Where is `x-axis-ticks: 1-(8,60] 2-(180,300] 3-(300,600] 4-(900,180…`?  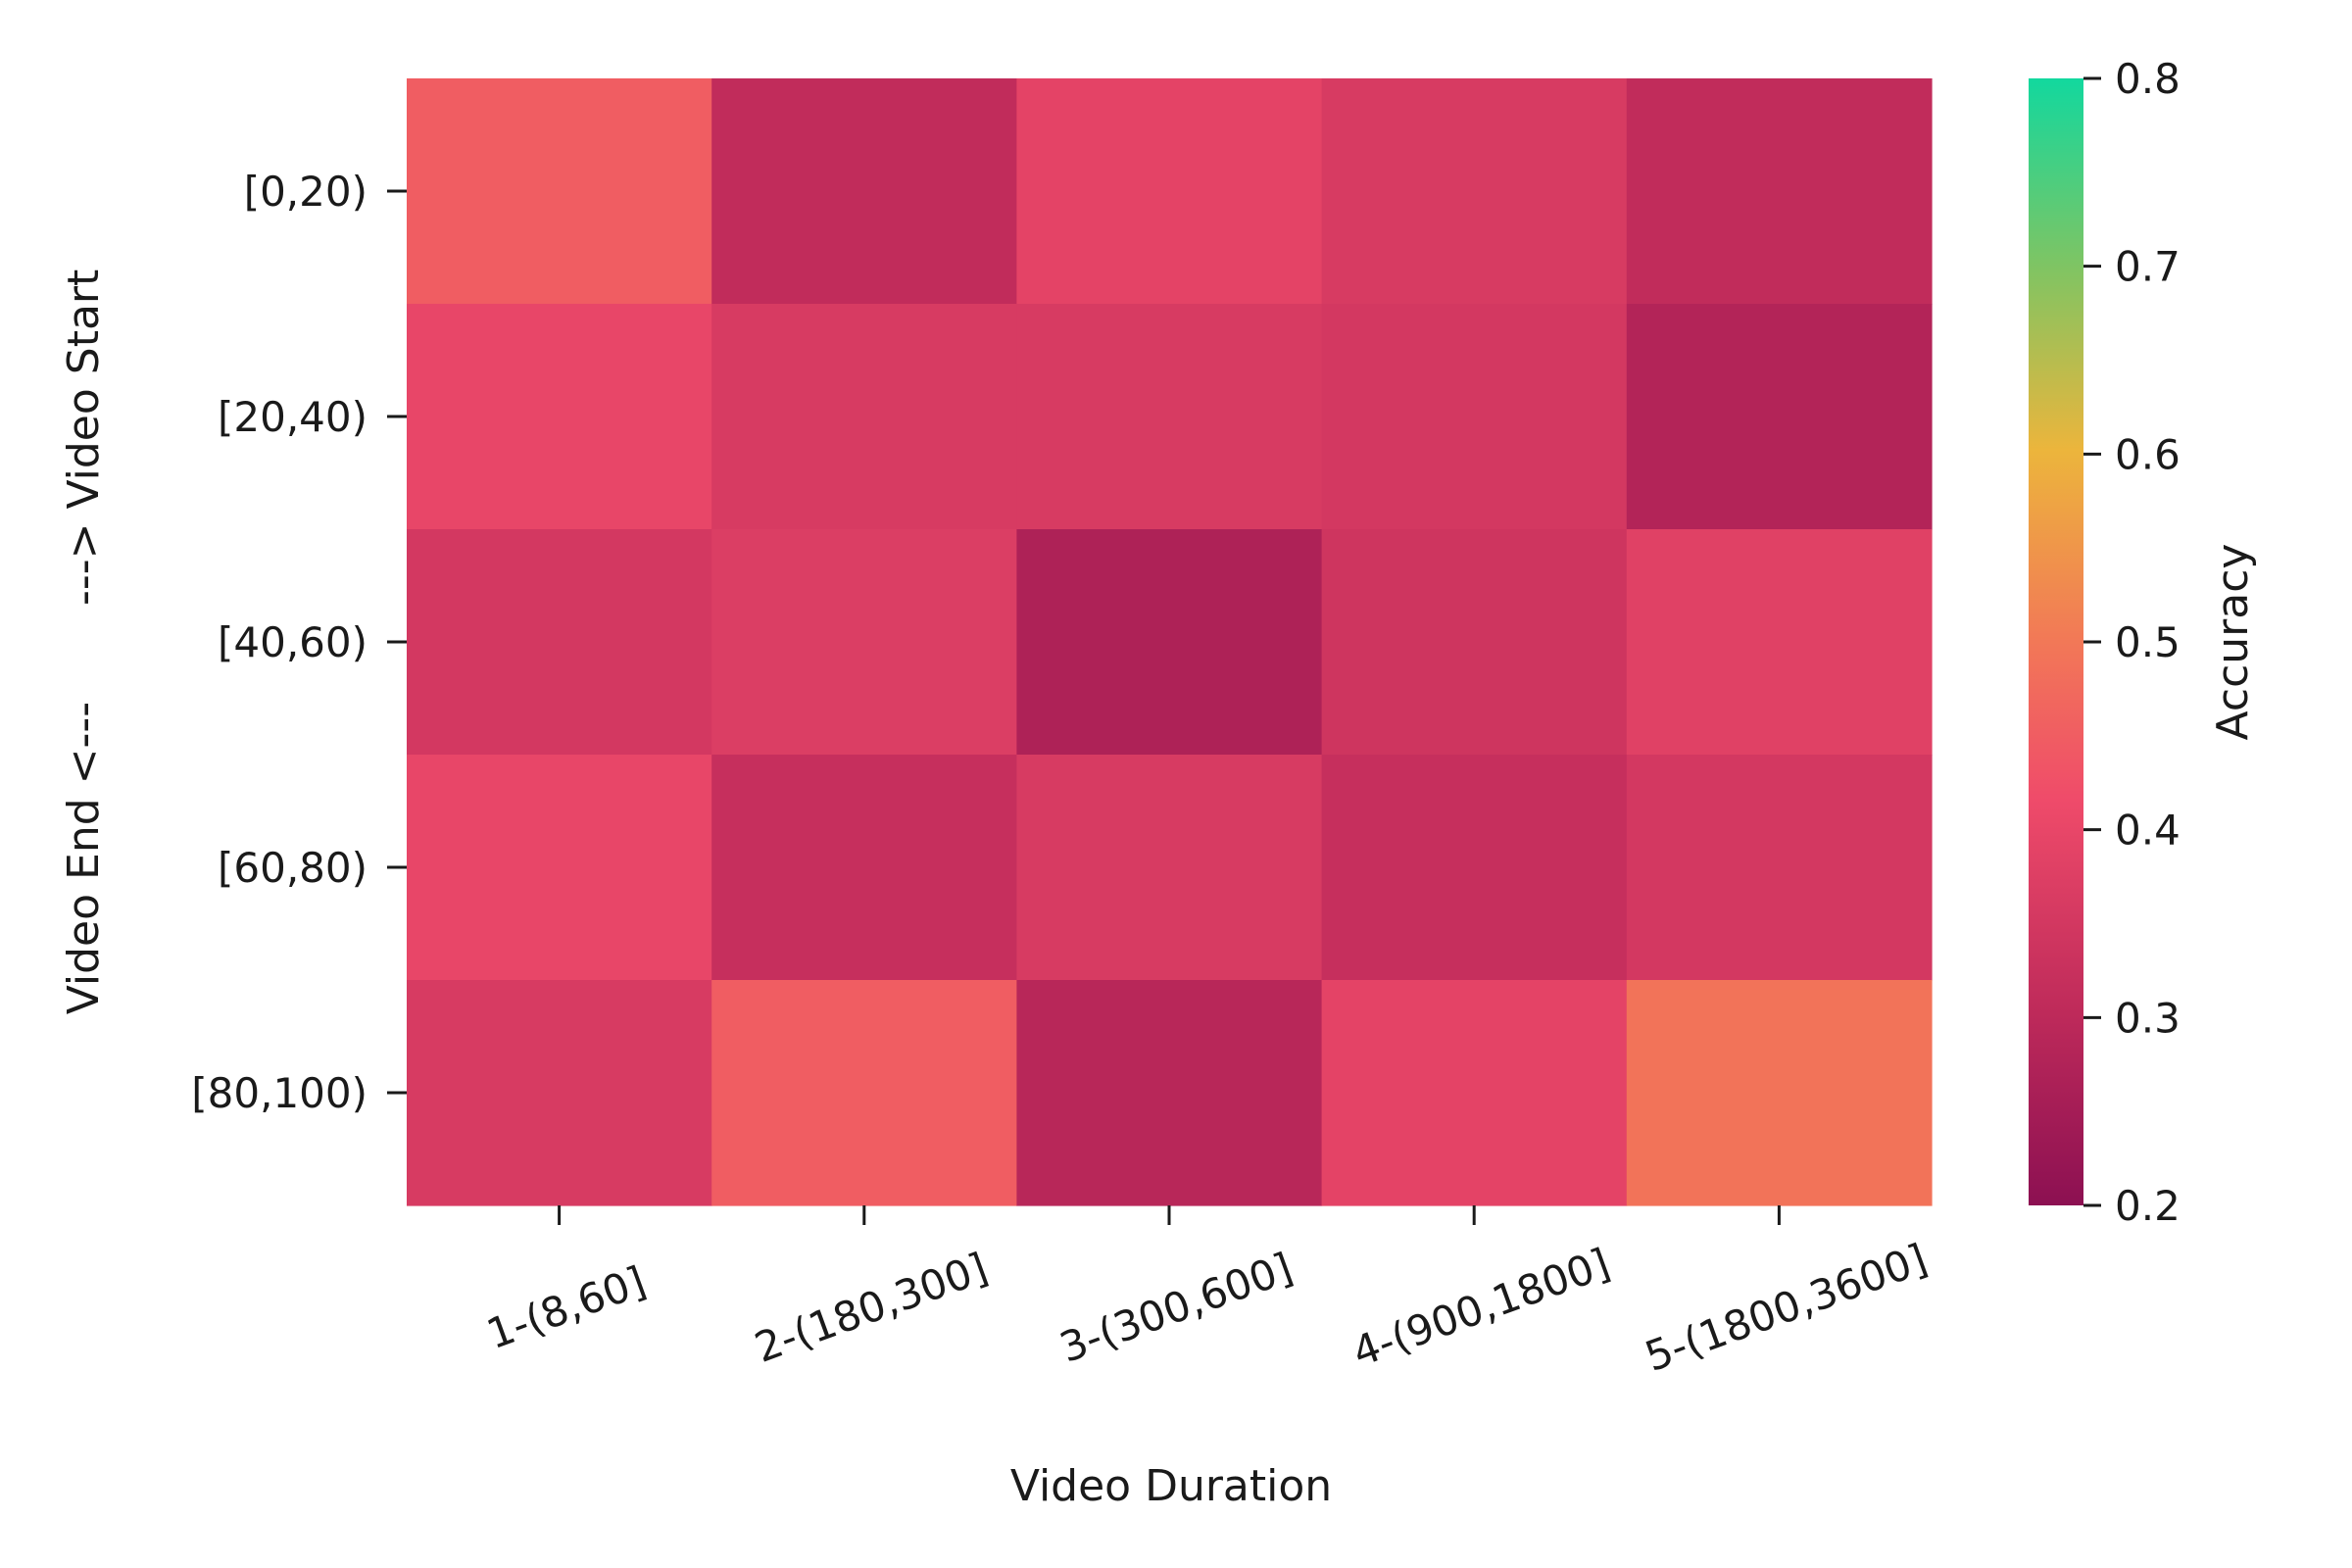 x-axis-ticks: 1-(8,60] 2-(180,300] 3-(300,600] 4-(900,180… is located at coordinates (1207, 1293).